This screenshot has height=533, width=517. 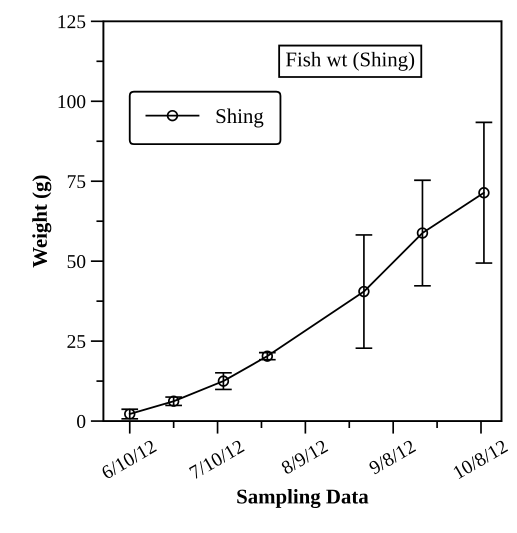 I want to click on y-tick-label: 25, so click(x=76, y=341).